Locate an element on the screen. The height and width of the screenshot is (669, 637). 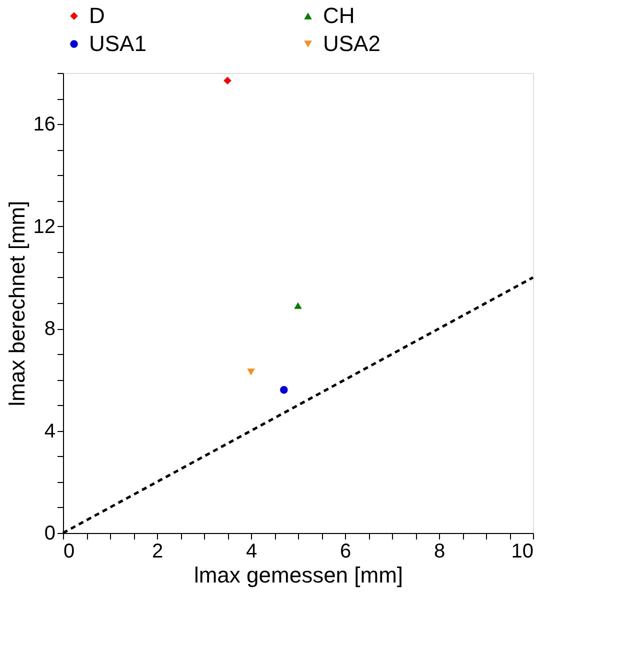
y-tick-label: 0 is located at coordinates (50, 533).